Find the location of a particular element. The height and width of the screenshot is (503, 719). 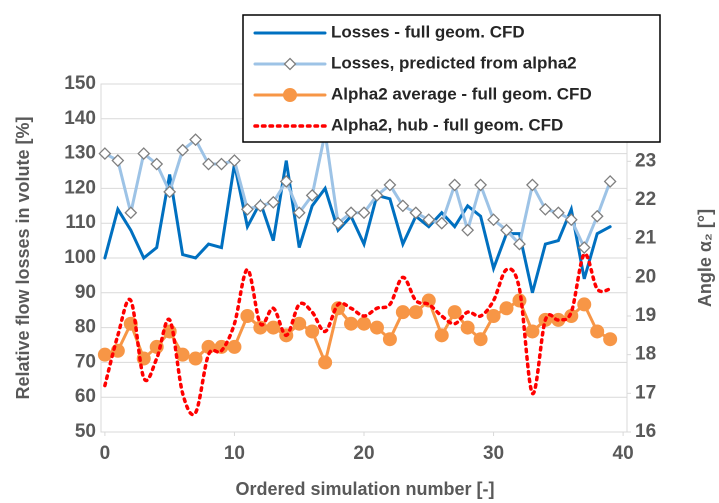

x-axis-label: Ordered simulation number [-] is located at coordinates (364, 489).